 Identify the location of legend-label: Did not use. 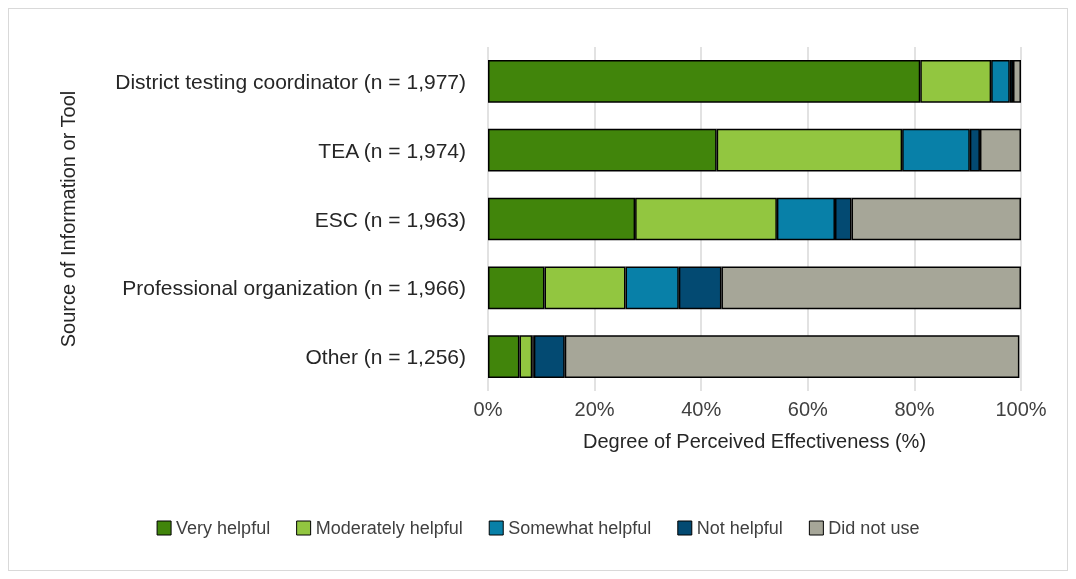
(874, 528).